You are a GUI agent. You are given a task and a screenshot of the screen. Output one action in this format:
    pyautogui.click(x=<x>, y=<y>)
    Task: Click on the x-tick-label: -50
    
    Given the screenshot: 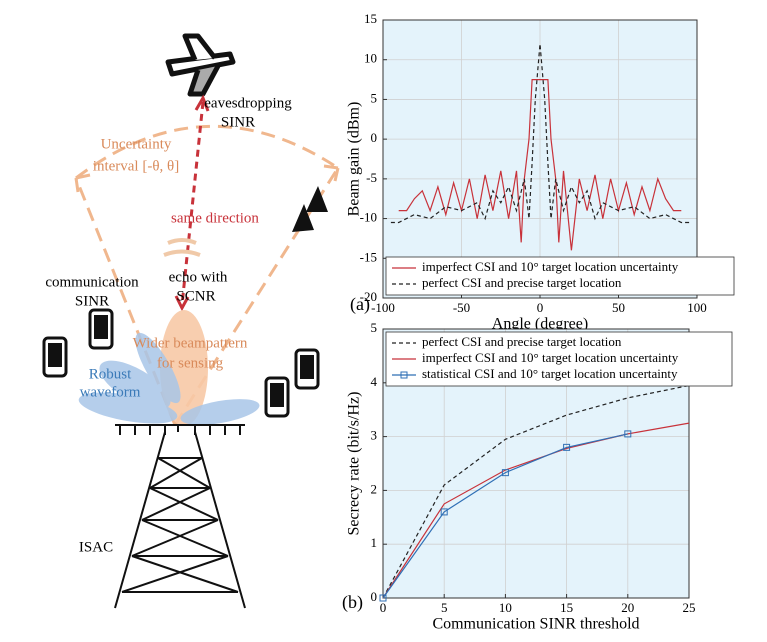 What is the action you would take?
    pyautogui.click(x=461, y=307)
    